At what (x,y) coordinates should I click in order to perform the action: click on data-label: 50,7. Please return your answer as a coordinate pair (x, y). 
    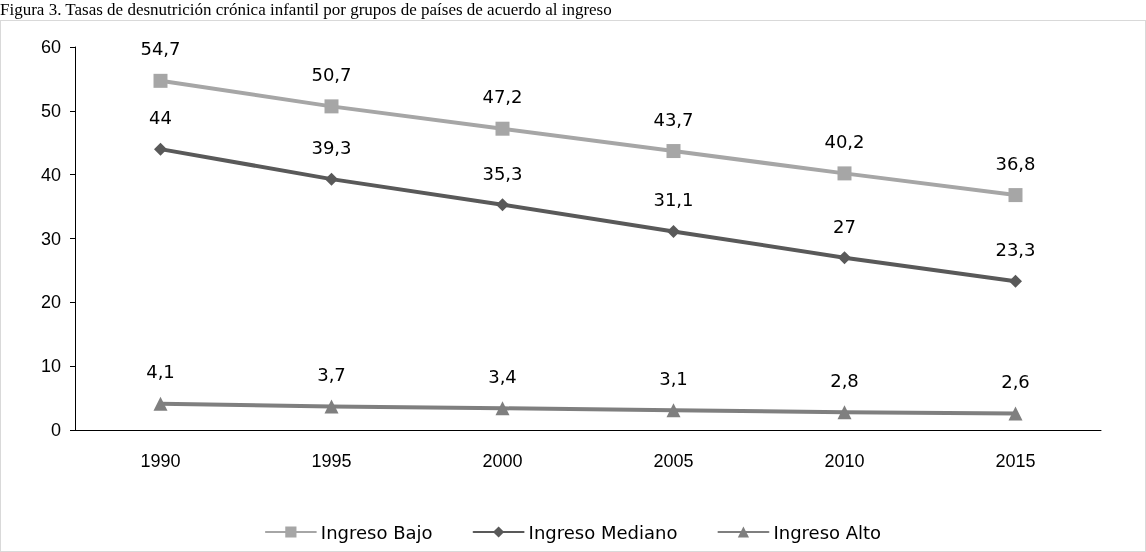
    Looking at the image, I should click on (331, 74).